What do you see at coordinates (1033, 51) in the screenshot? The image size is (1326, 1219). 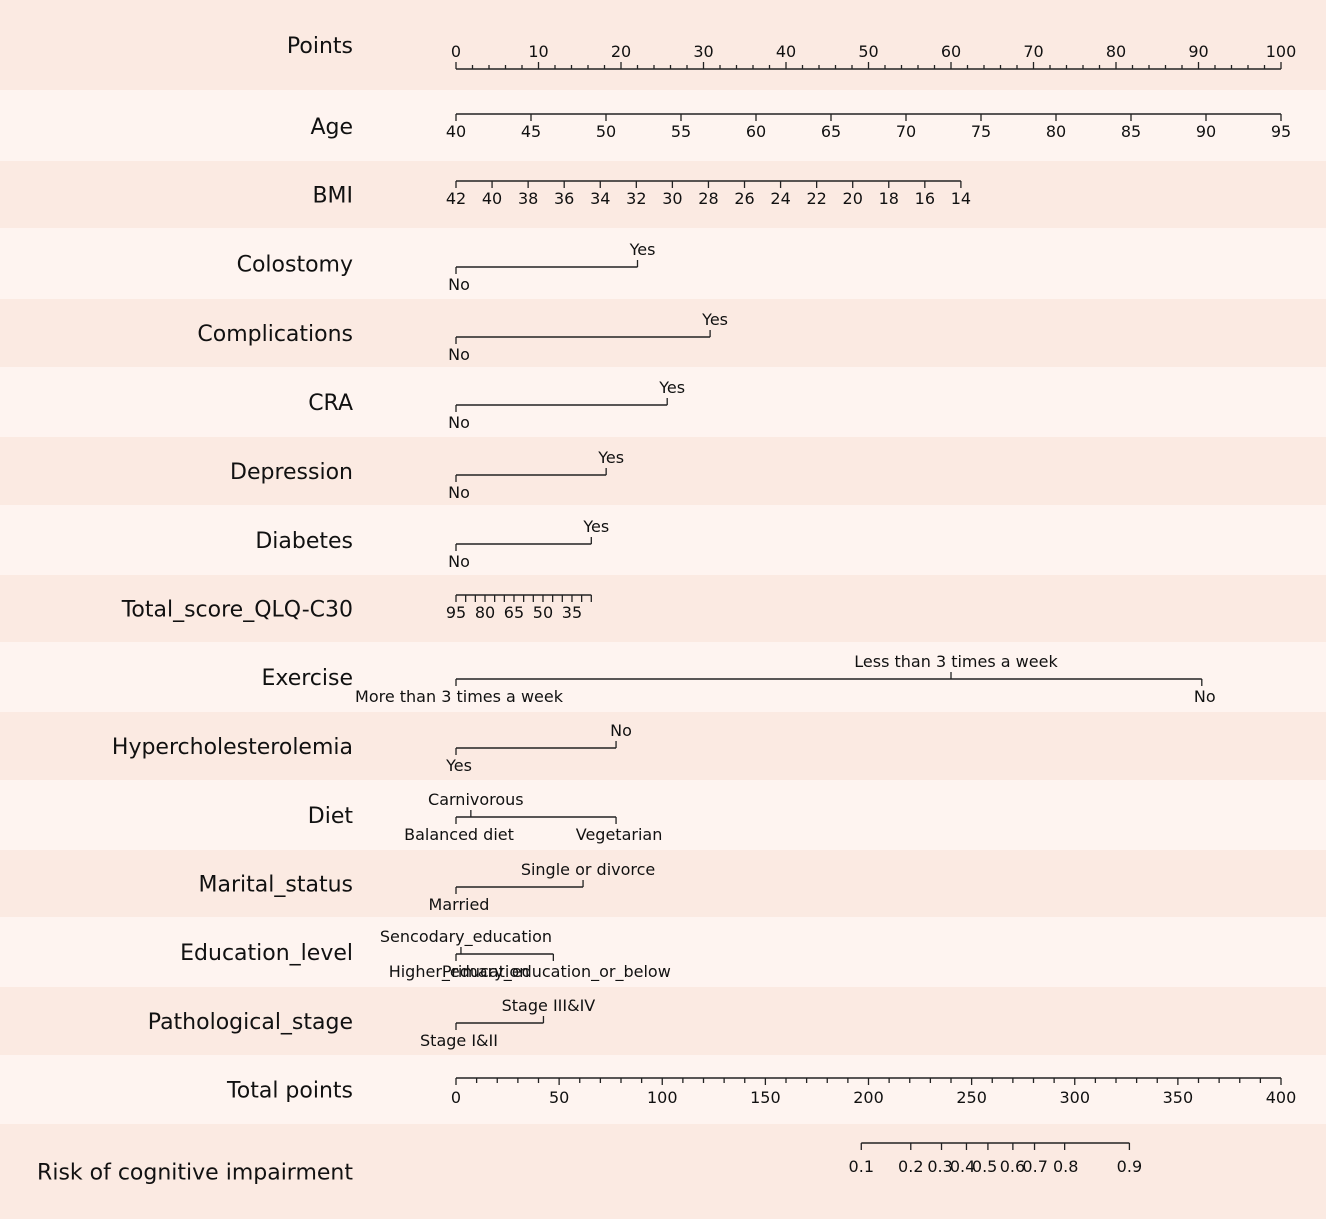 I see `points-tick-label: 70` at bounding box center [1033, 51].